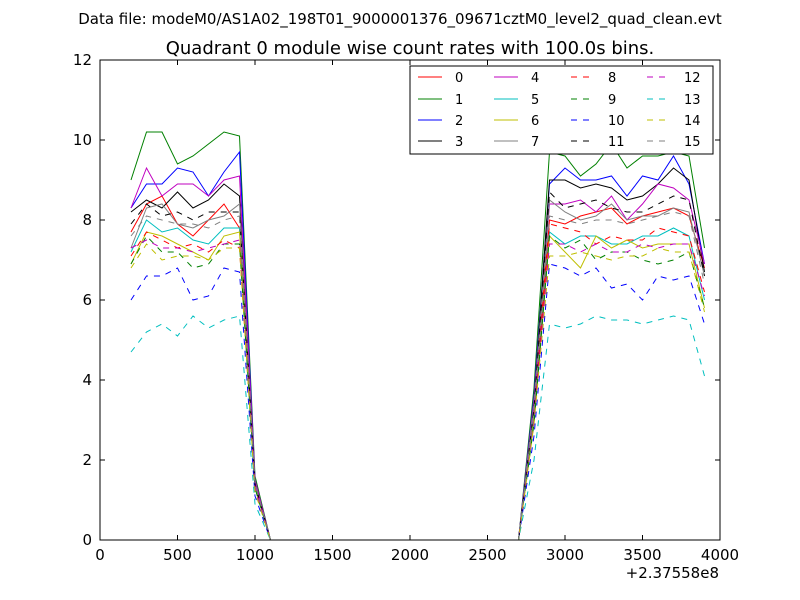 This screenshot has height=600, width=800. I want to click on legend-label-6: 6, so click(535, 121).